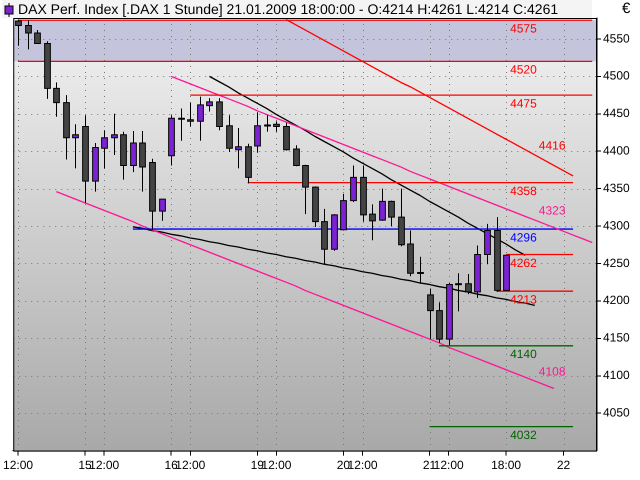  What do you see at coordinates (524, 191) in the screenshot?
I see `series-label: 4358` at bounding box center [524, 191].